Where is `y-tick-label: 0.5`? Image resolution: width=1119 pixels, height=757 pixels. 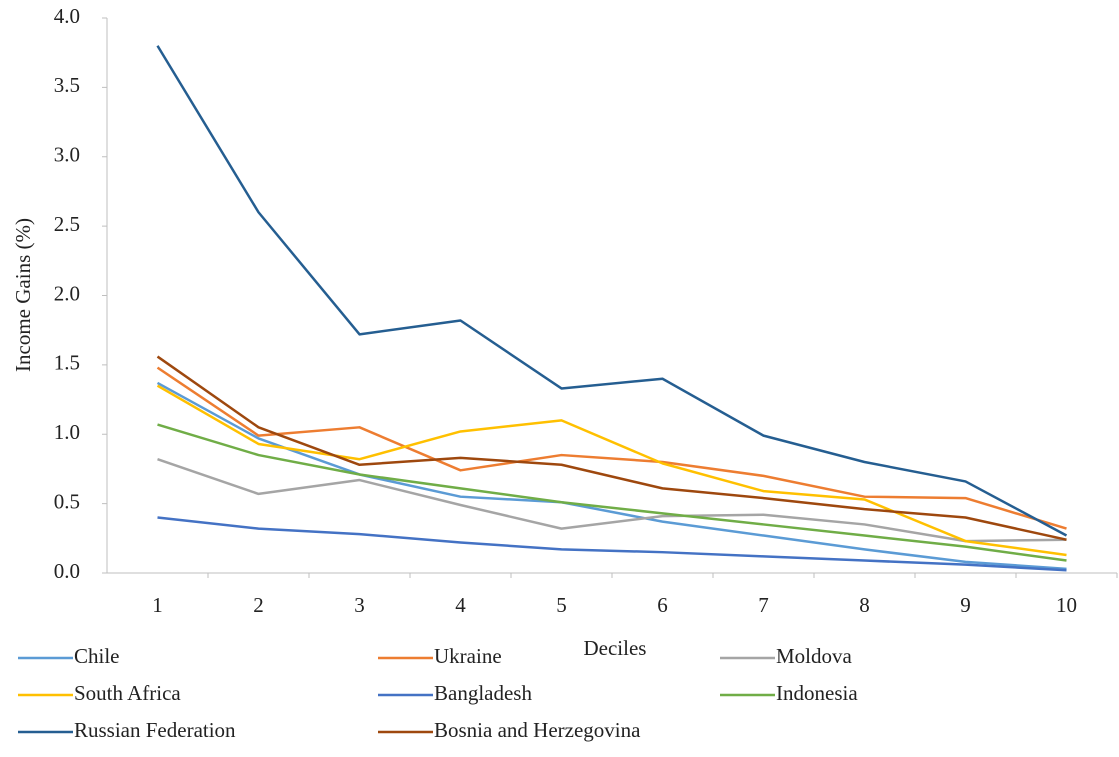
y-tick-label: 0.5 is located at coordinates (67, 501).